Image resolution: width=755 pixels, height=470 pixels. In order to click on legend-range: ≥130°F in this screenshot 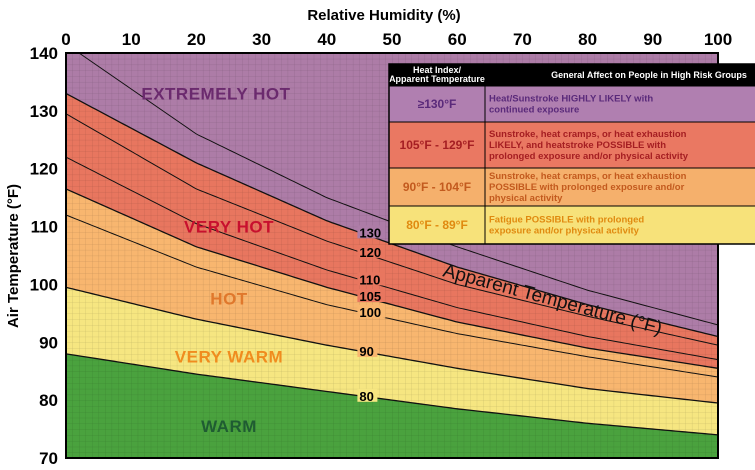, I will do `click(437, 104)`.